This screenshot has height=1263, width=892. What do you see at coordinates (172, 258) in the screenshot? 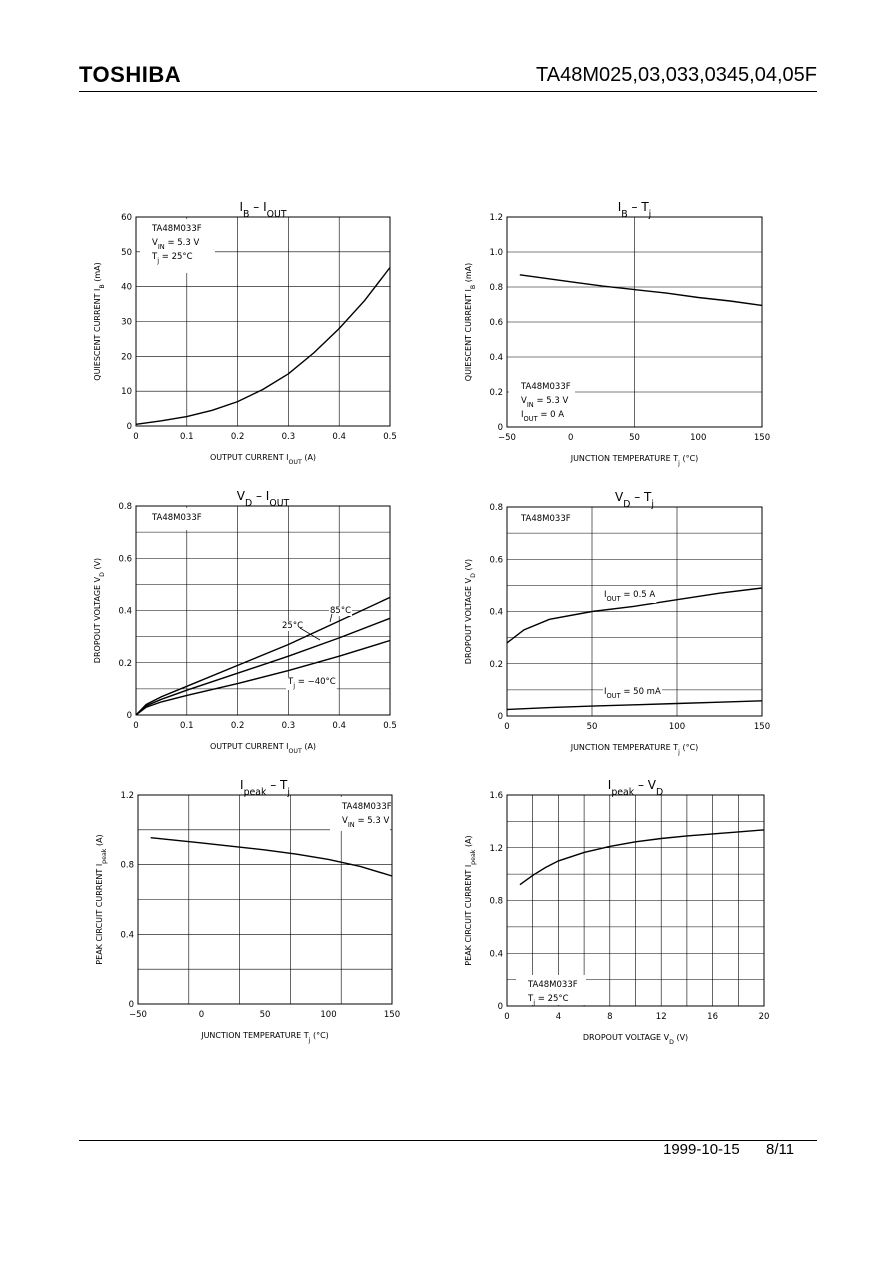
I see `annotation-text: Tj = 25°C` at bounding box center [172, 258].